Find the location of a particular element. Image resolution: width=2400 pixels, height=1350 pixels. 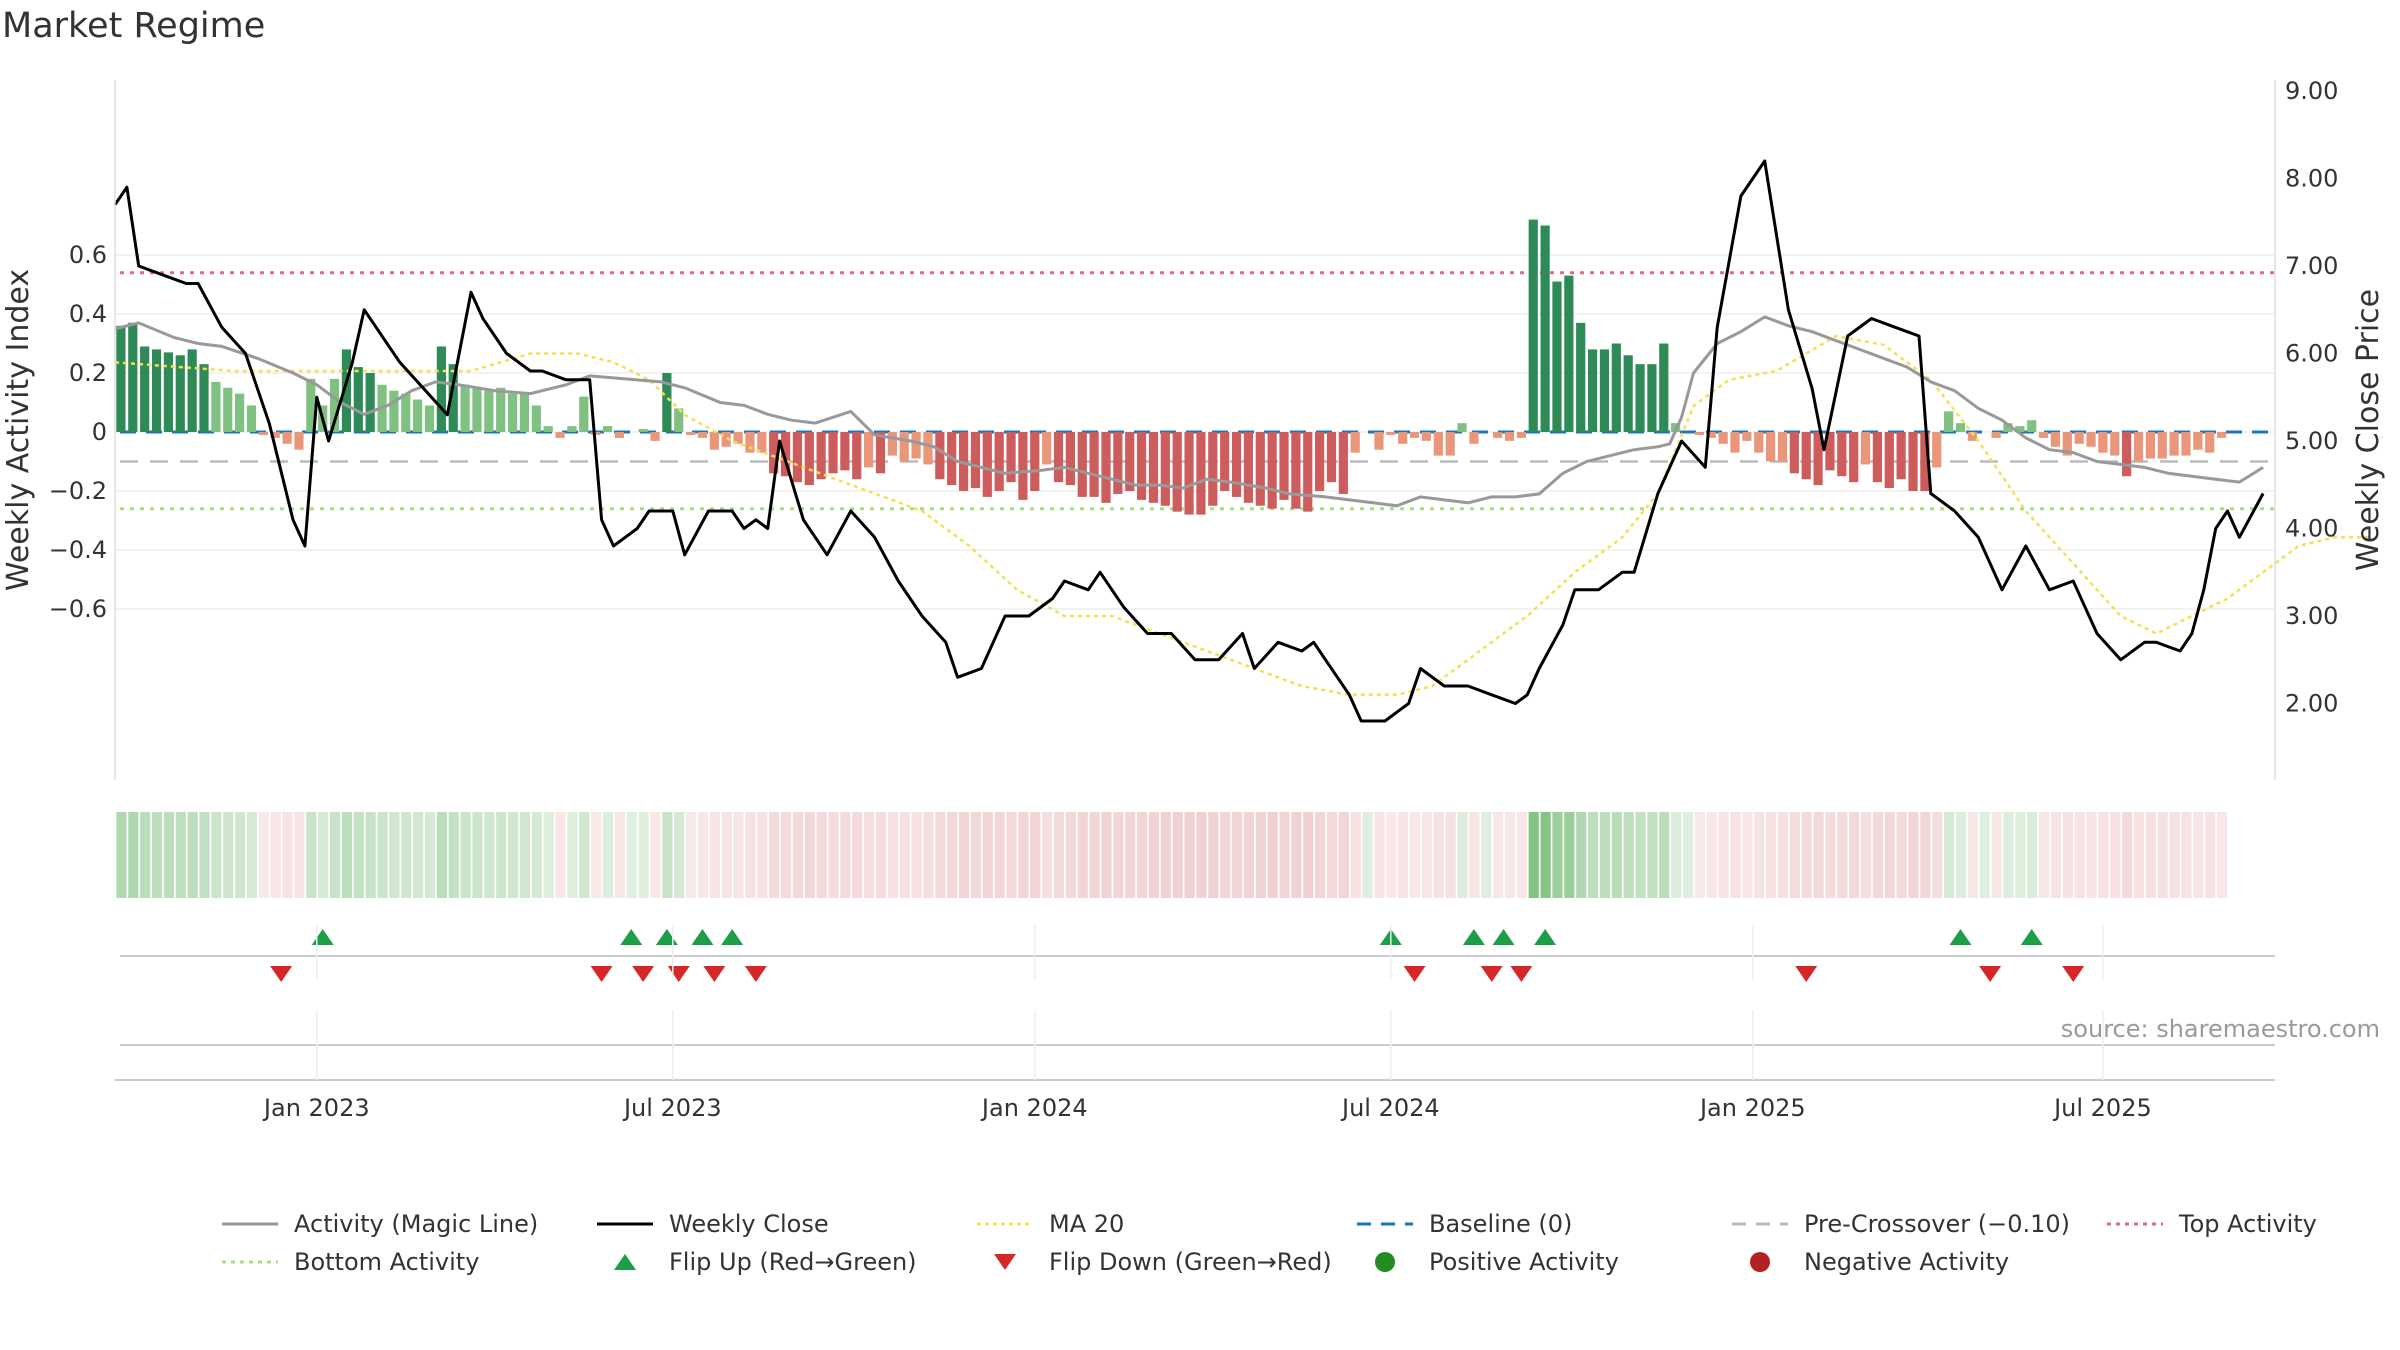

legend-label: Bottom Activity is located at coordinates (387, 1262).